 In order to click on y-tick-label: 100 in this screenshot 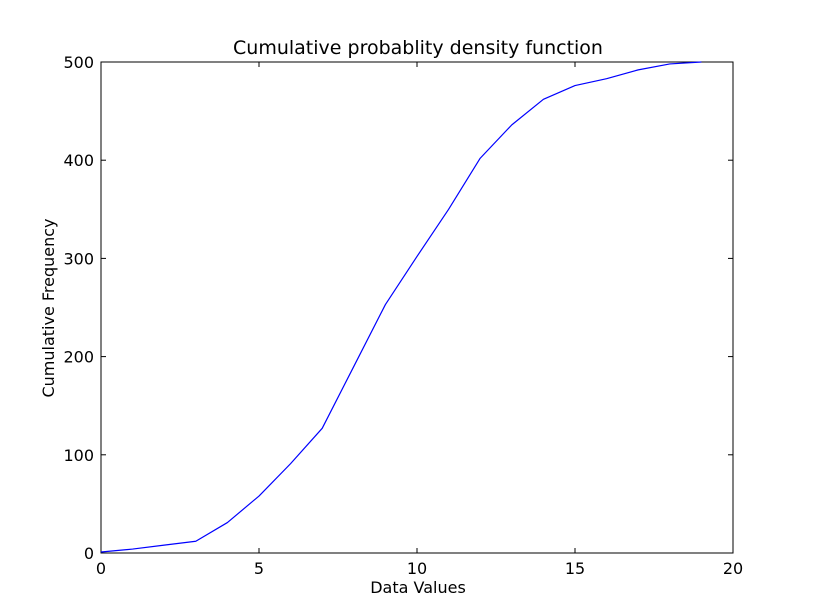, I will do `click(78, 455)`.